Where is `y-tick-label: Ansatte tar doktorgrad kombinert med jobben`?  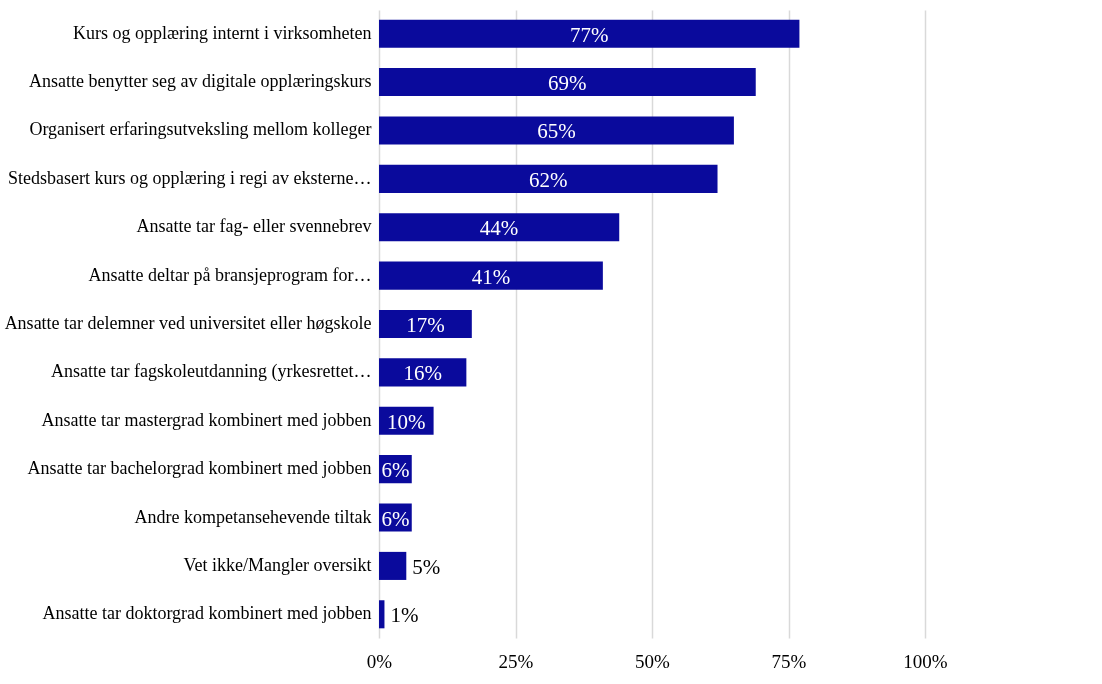
y-tick-label: Ansatte tar doktorgrad kombinert med jobben is located at coordinates (207, 613).